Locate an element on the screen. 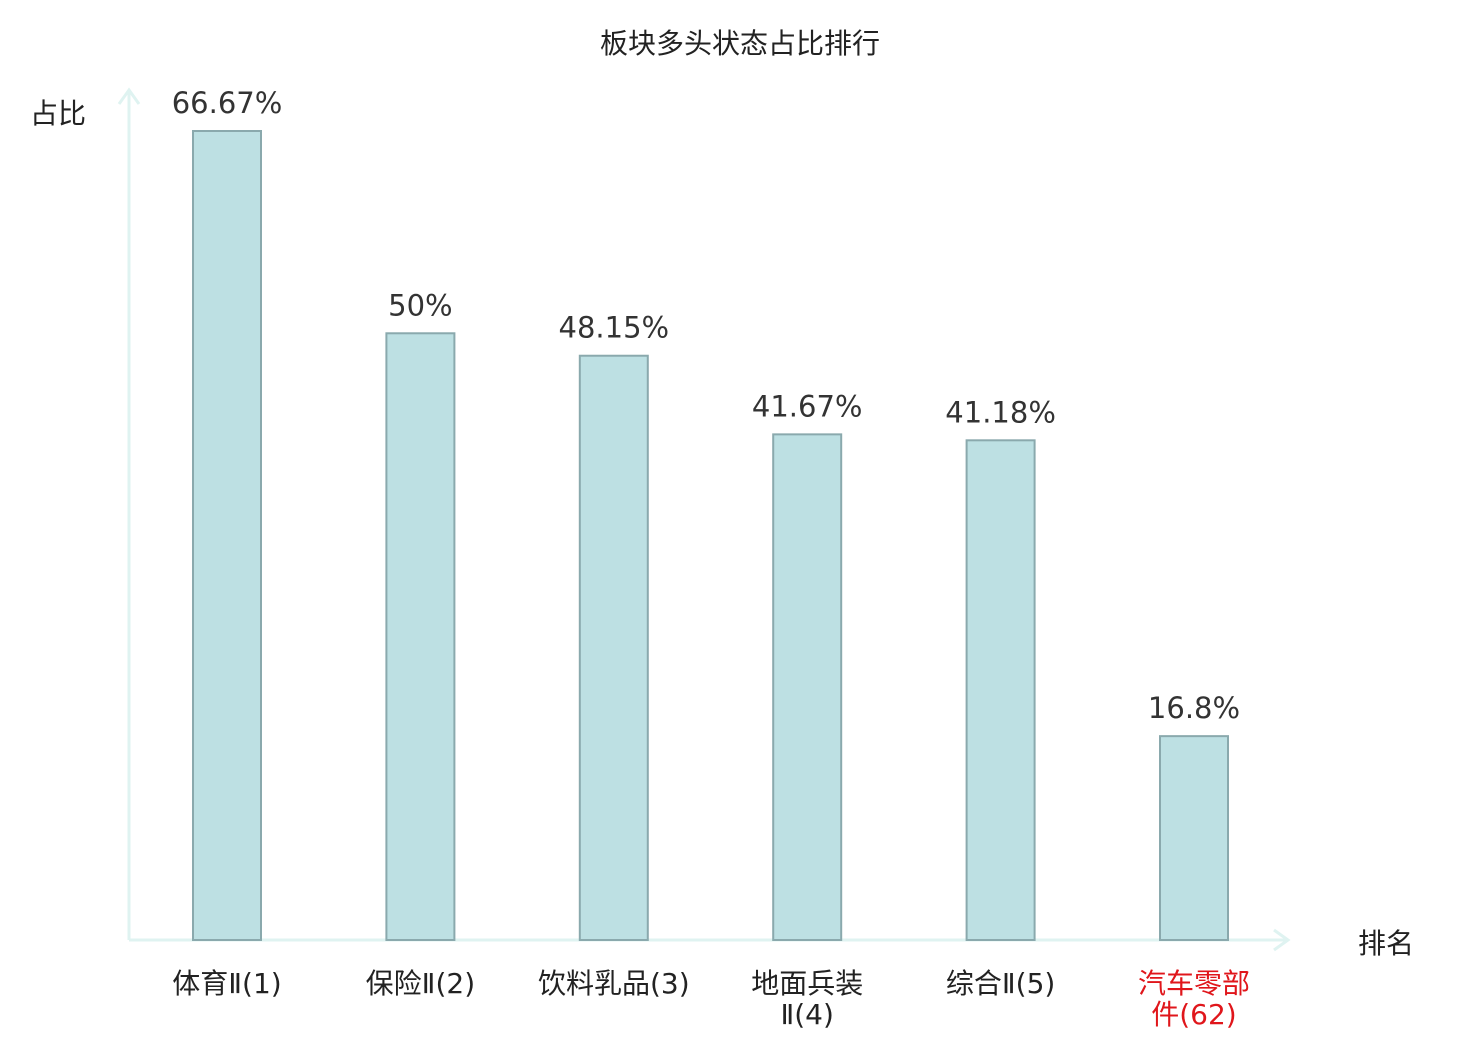 Image resolution: width=1480 pixels, height=1040 pixels. tick-label-2: 保险Ⅱ(2) is located at coordinates (420, 983).